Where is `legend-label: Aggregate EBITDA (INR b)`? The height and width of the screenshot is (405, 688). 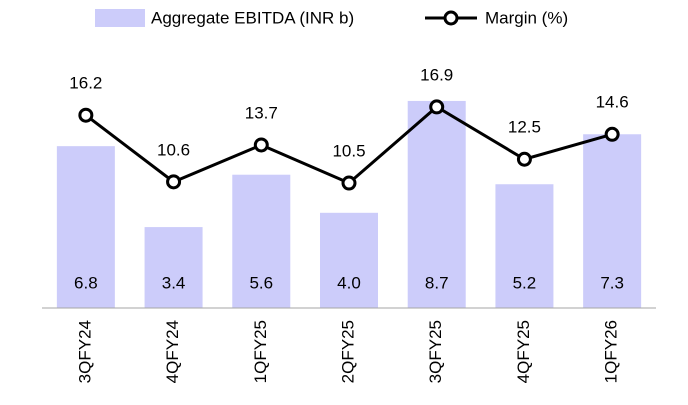
legend-label: Aggregate EBITDA (INR b) is located at coordinates (252, 17).